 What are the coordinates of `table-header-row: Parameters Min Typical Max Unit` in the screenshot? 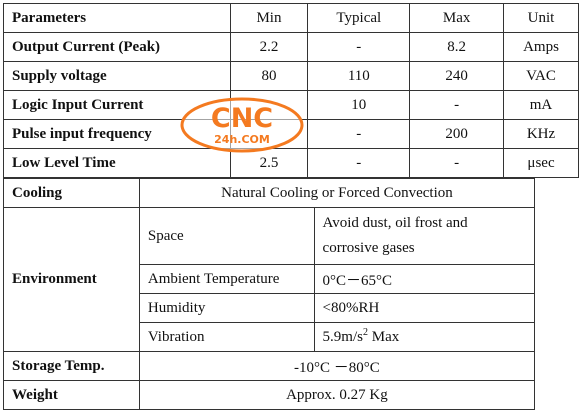 It's located at (291, 18).